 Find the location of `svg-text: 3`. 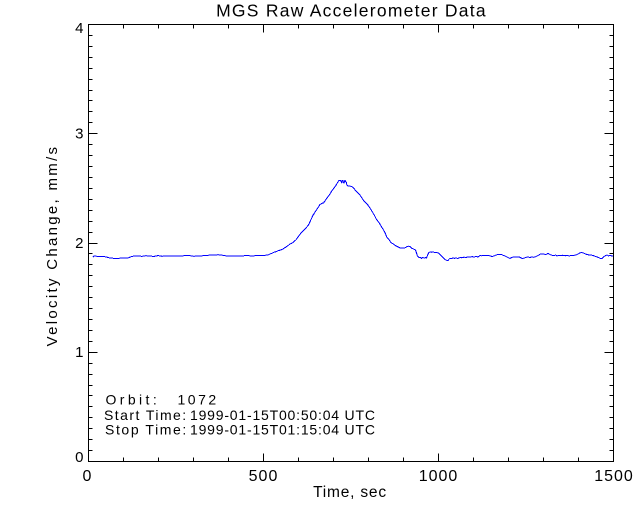

svg-text: 3 is located at coordinates (79, 134).